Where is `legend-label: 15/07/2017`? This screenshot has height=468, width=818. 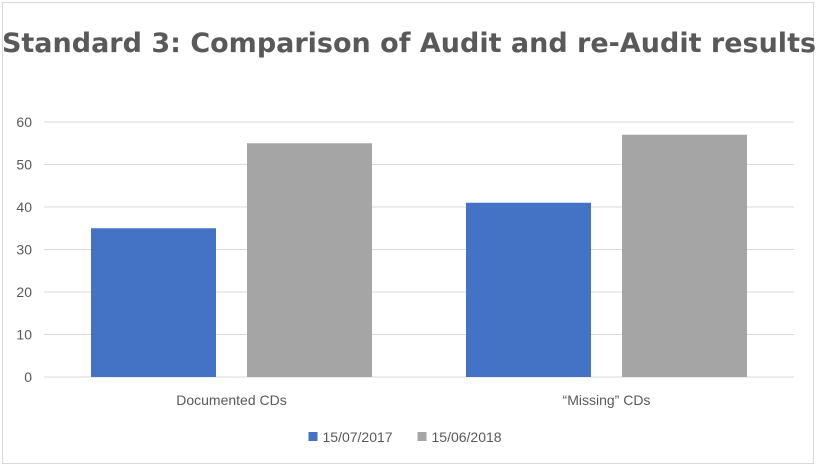
legend-label: 15/07/2017 is located at coordinates (358, 437).